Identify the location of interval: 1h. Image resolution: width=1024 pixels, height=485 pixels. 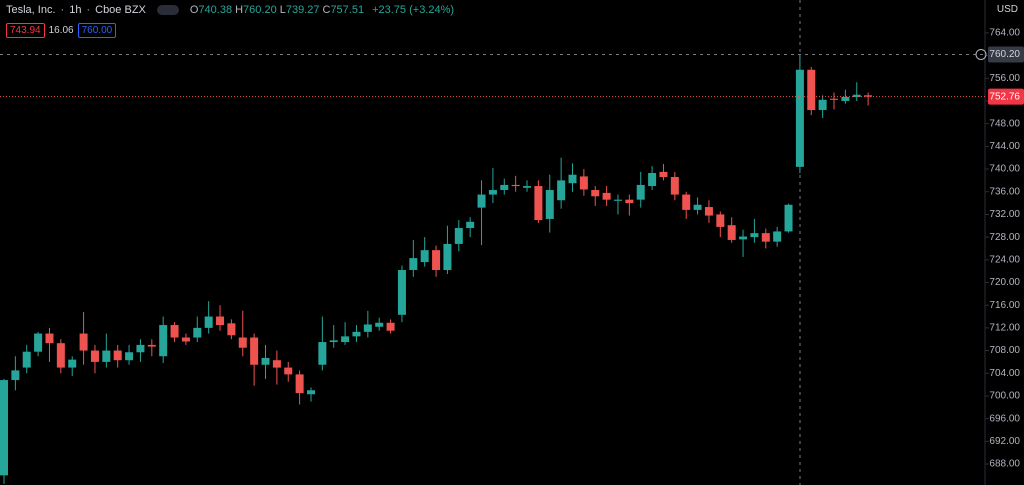
(75, 10).